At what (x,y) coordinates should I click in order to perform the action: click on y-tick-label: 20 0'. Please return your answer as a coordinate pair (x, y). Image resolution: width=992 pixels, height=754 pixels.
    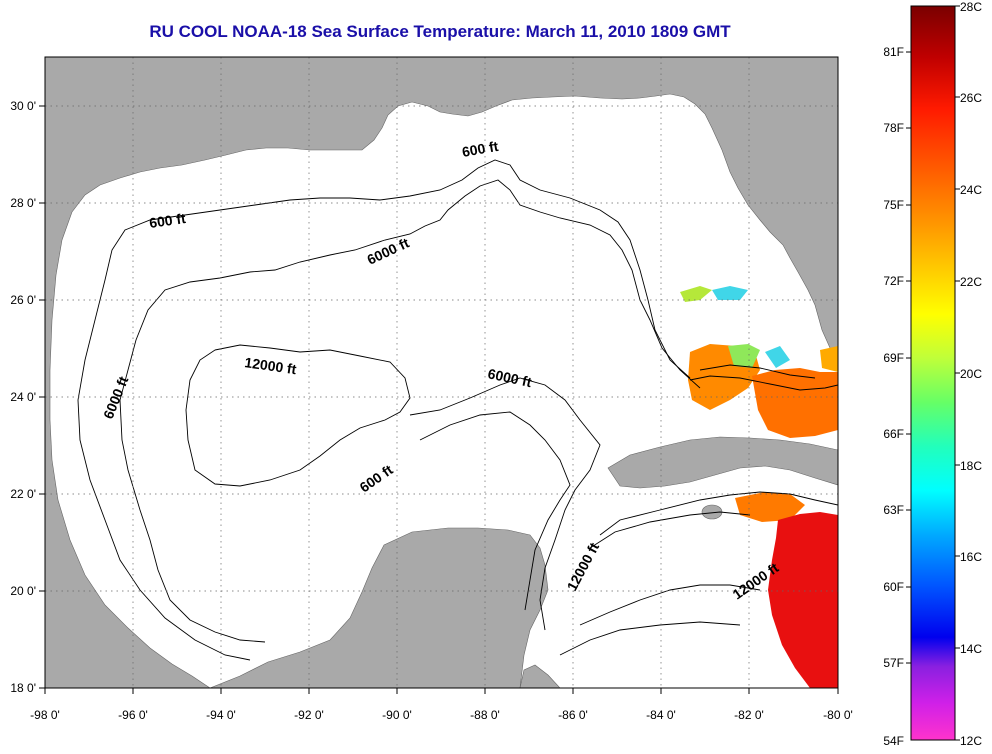
    Looking at the image, I should click on (23, 591).